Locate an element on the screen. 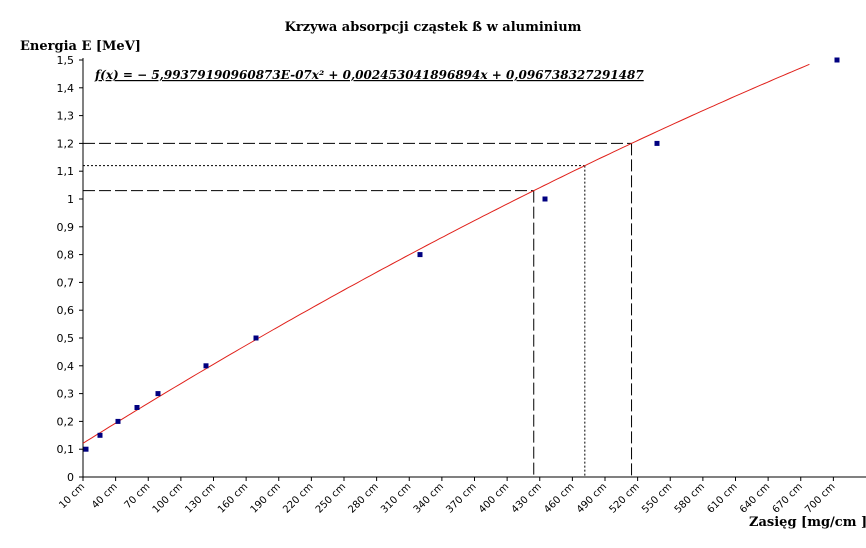 The width and height of the screenshot is (866, 548). x-tick-label: 370 cm is located at coordinates (461, 498).